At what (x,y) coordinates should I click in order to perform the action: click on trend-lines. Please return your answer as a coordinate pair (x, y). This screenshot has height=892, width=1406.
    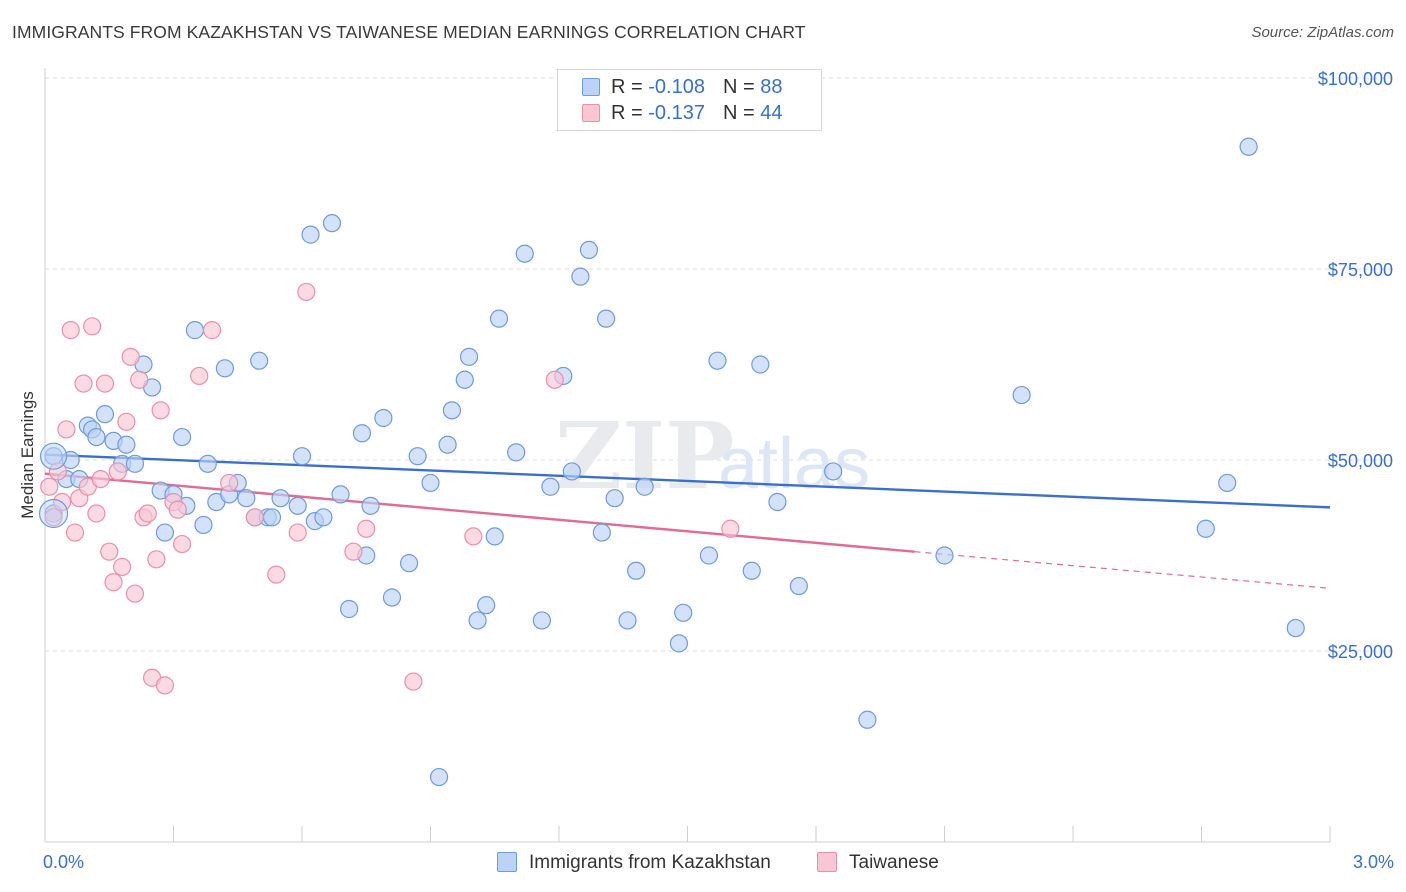
    Looking at the image, I should click on (687, 521).